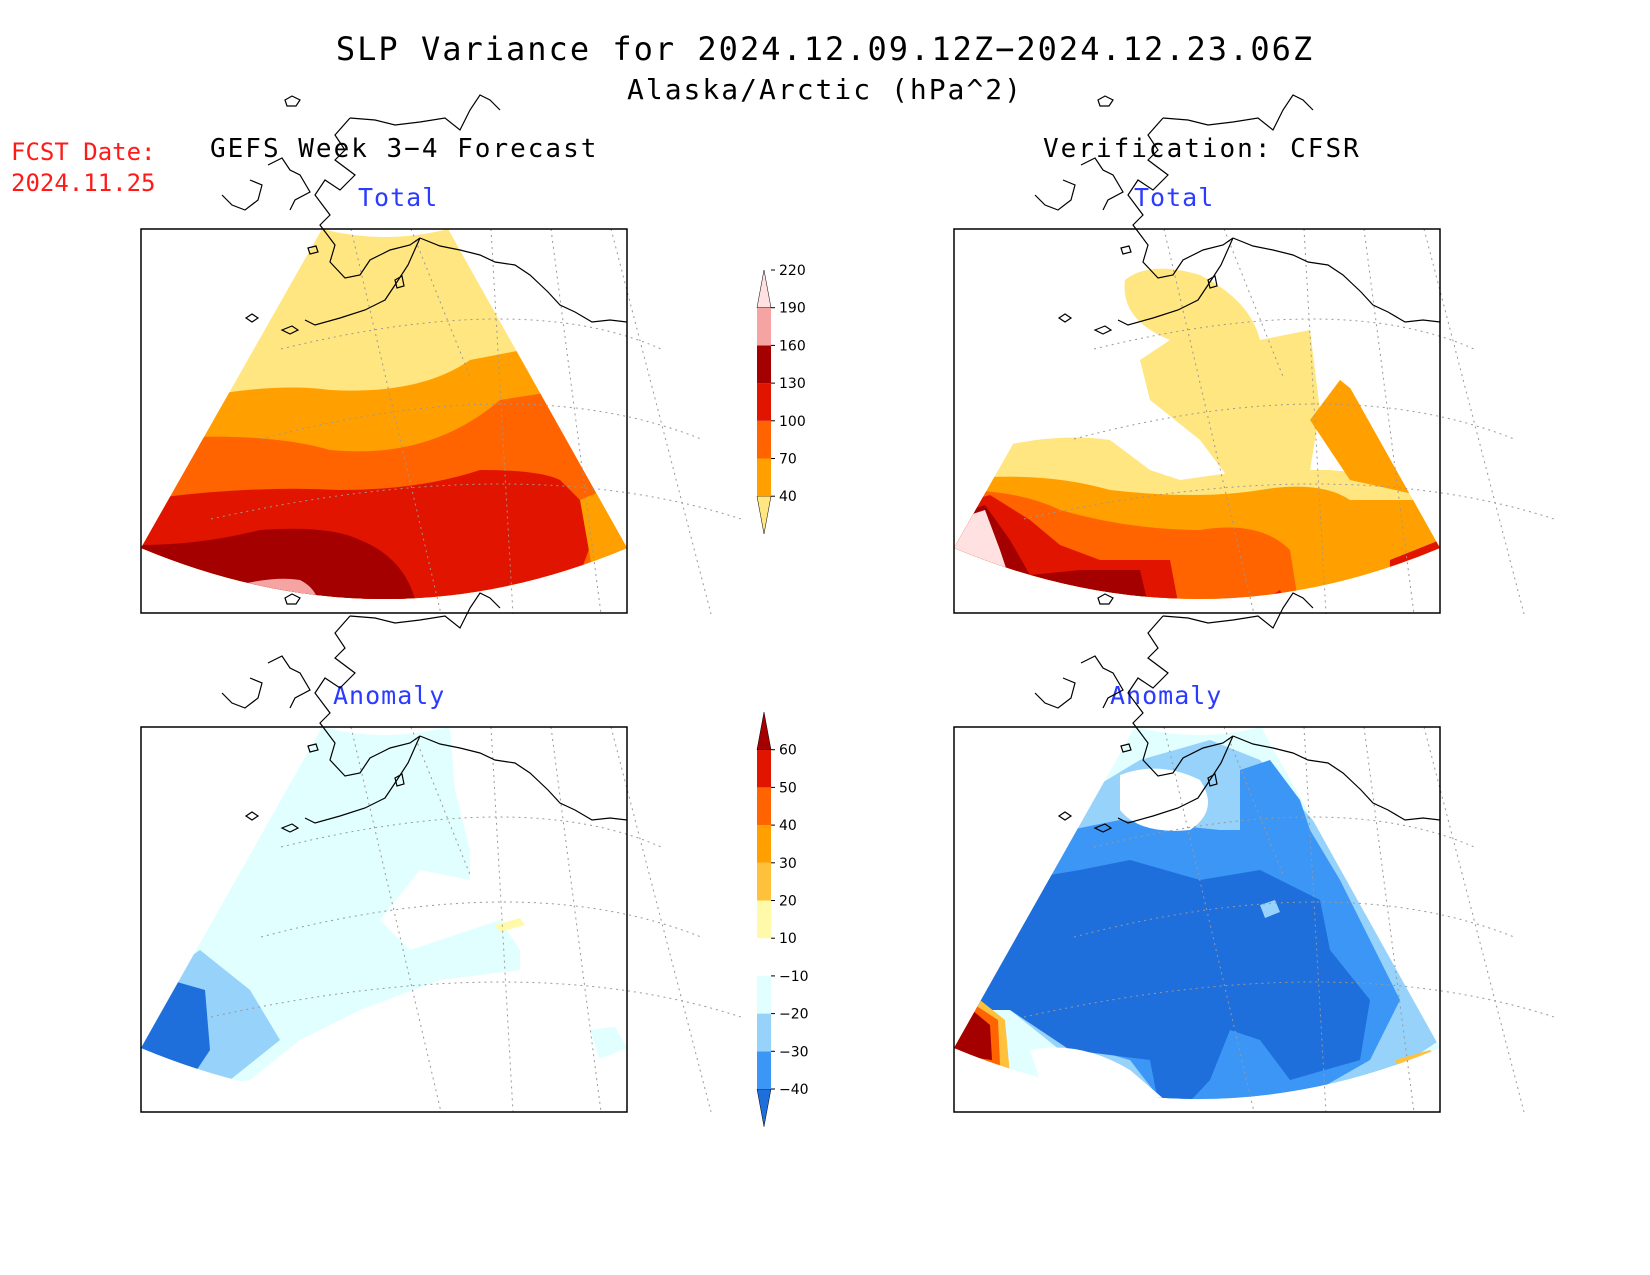 This screenshot has height=1275, width=1650. I want to click on anomaly-colorbar-label: −10, so click(794, 977).